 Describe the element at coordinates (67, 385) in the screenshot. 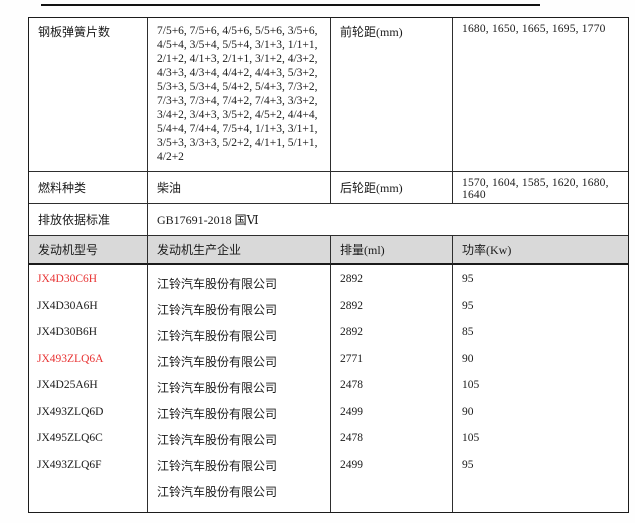

I see `engine-model: JX4D25A6H` at that location.